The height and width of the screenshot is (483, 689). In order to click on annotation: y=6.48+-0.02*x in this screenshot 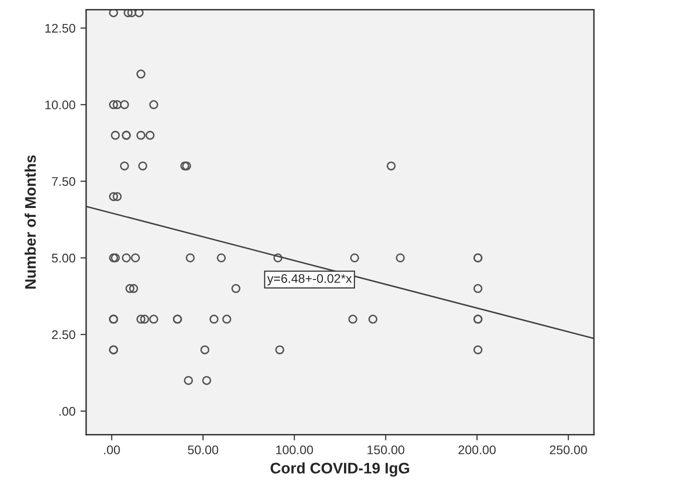, I will do `click(309, 280)`.